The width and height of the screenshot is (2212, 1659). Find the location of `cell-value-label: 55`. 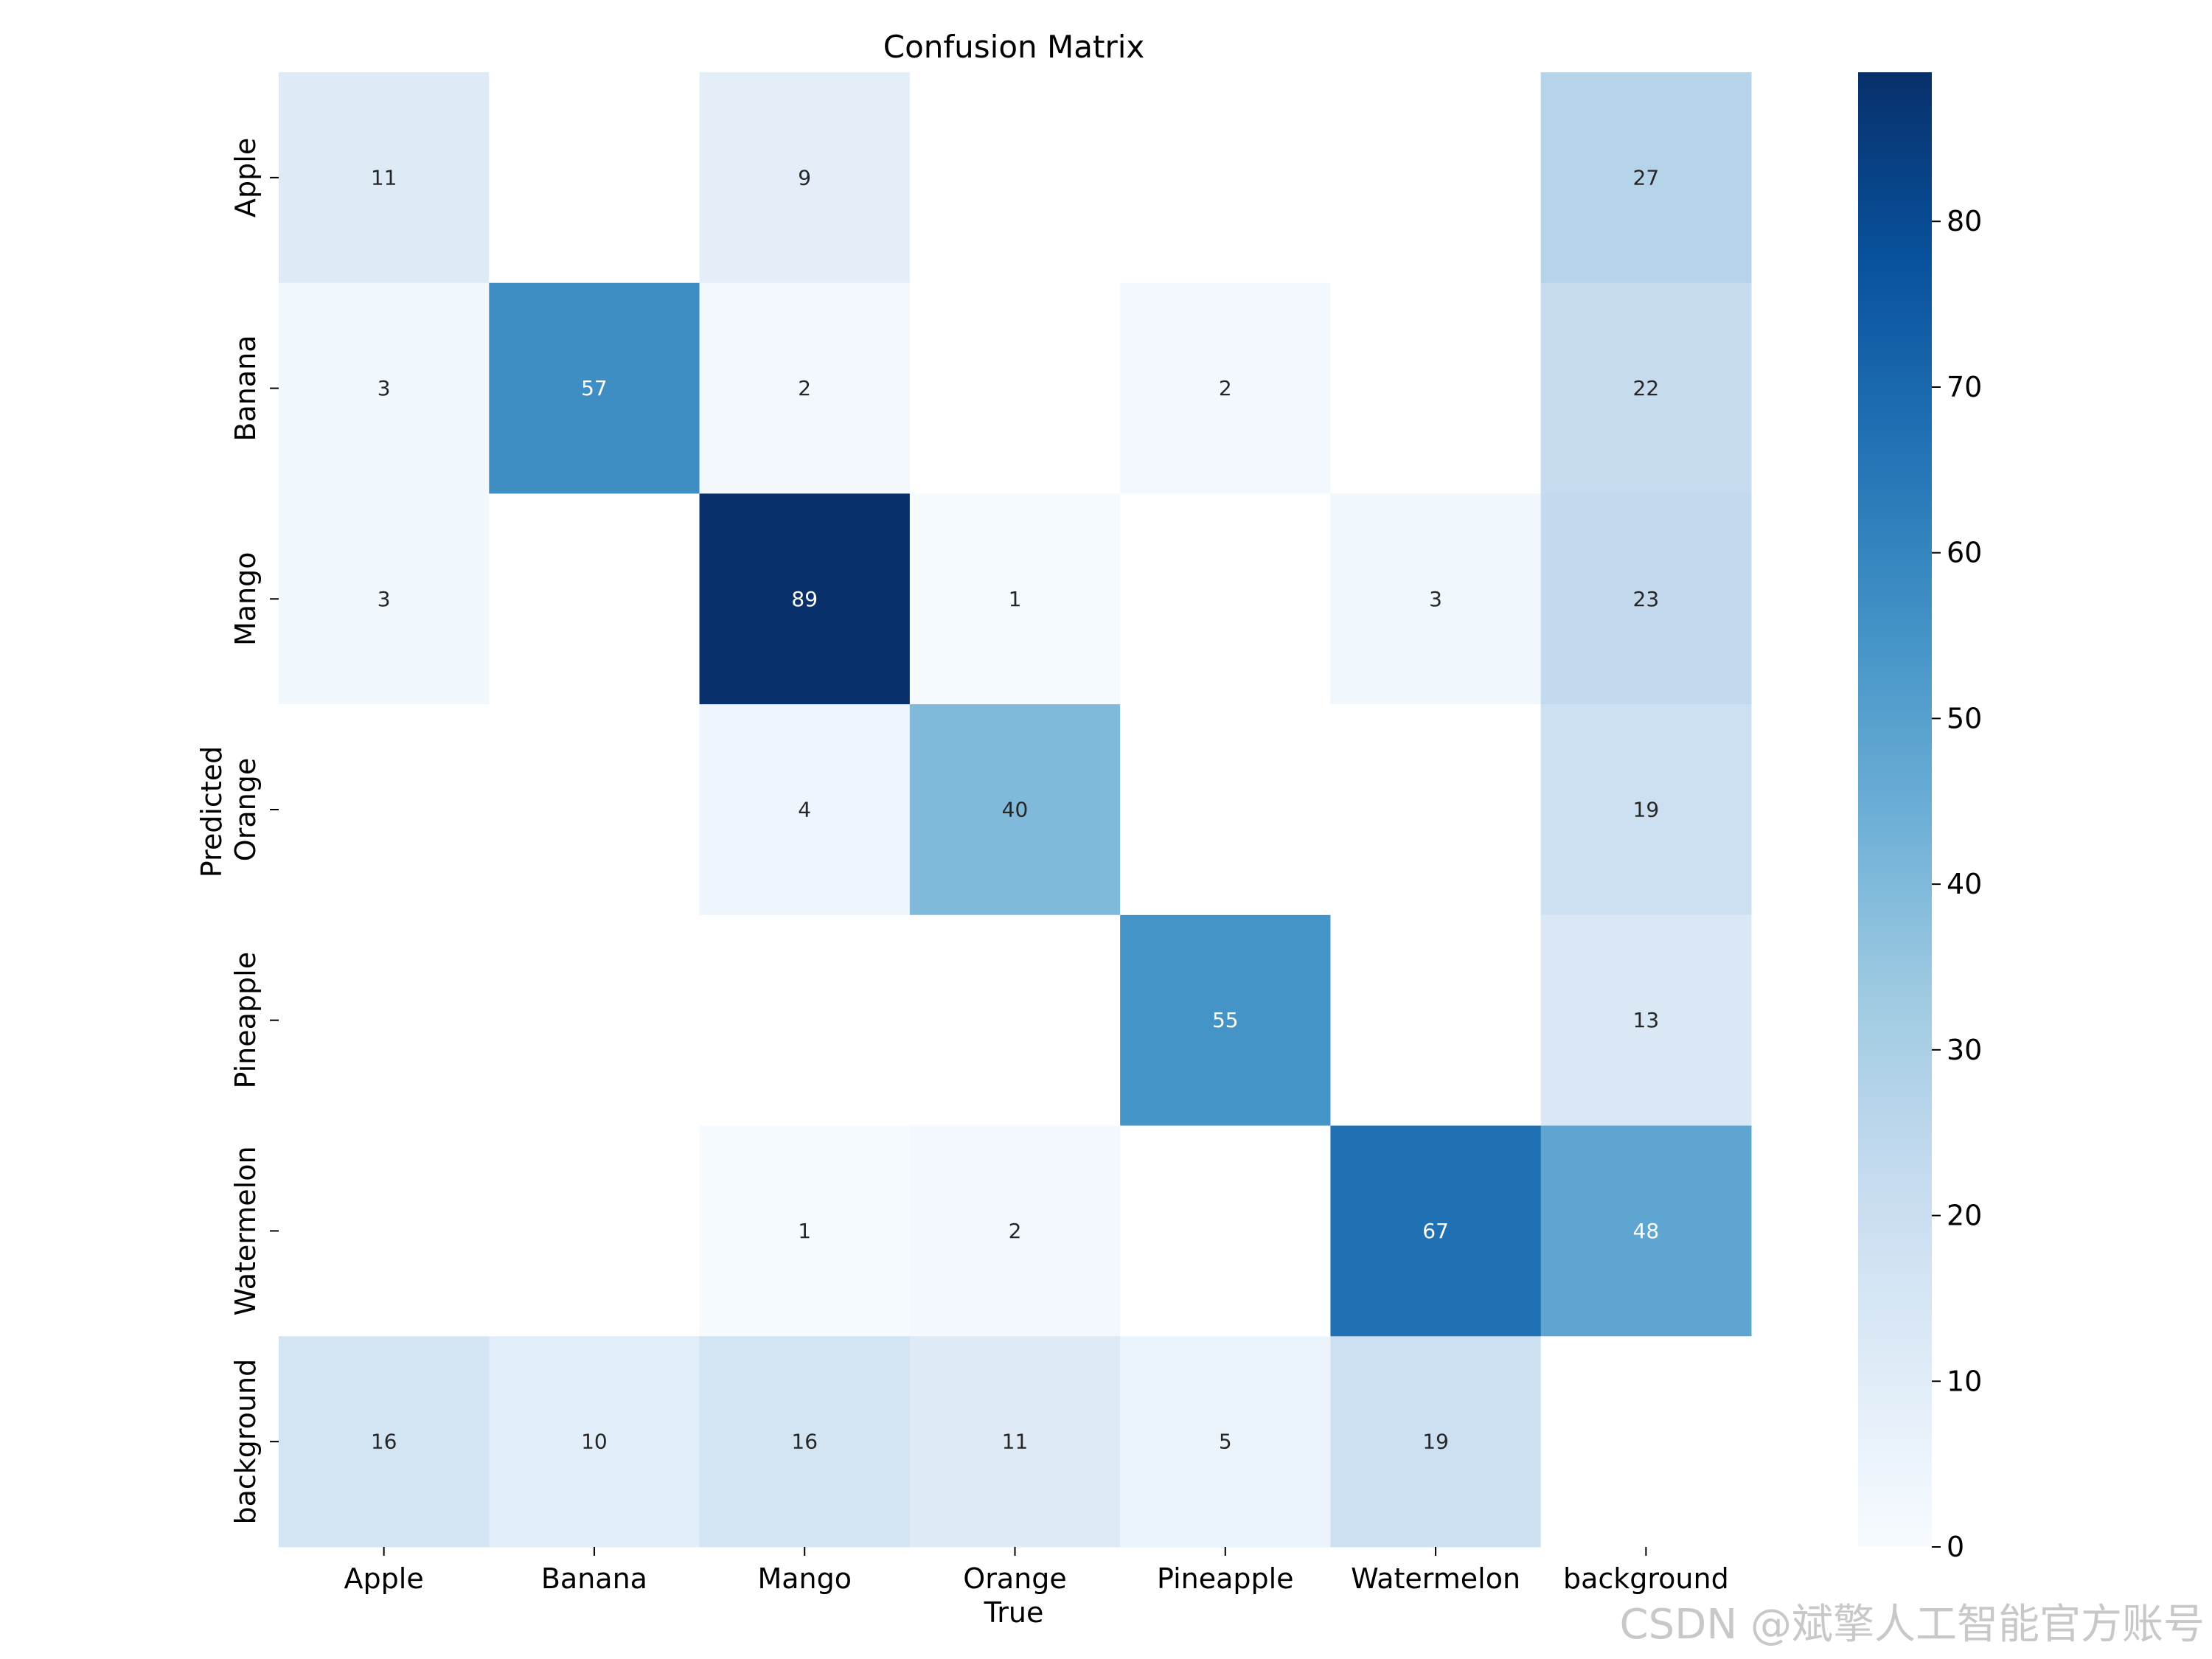

cell-value-label: 55 is located at coordinates (1225, 1020).